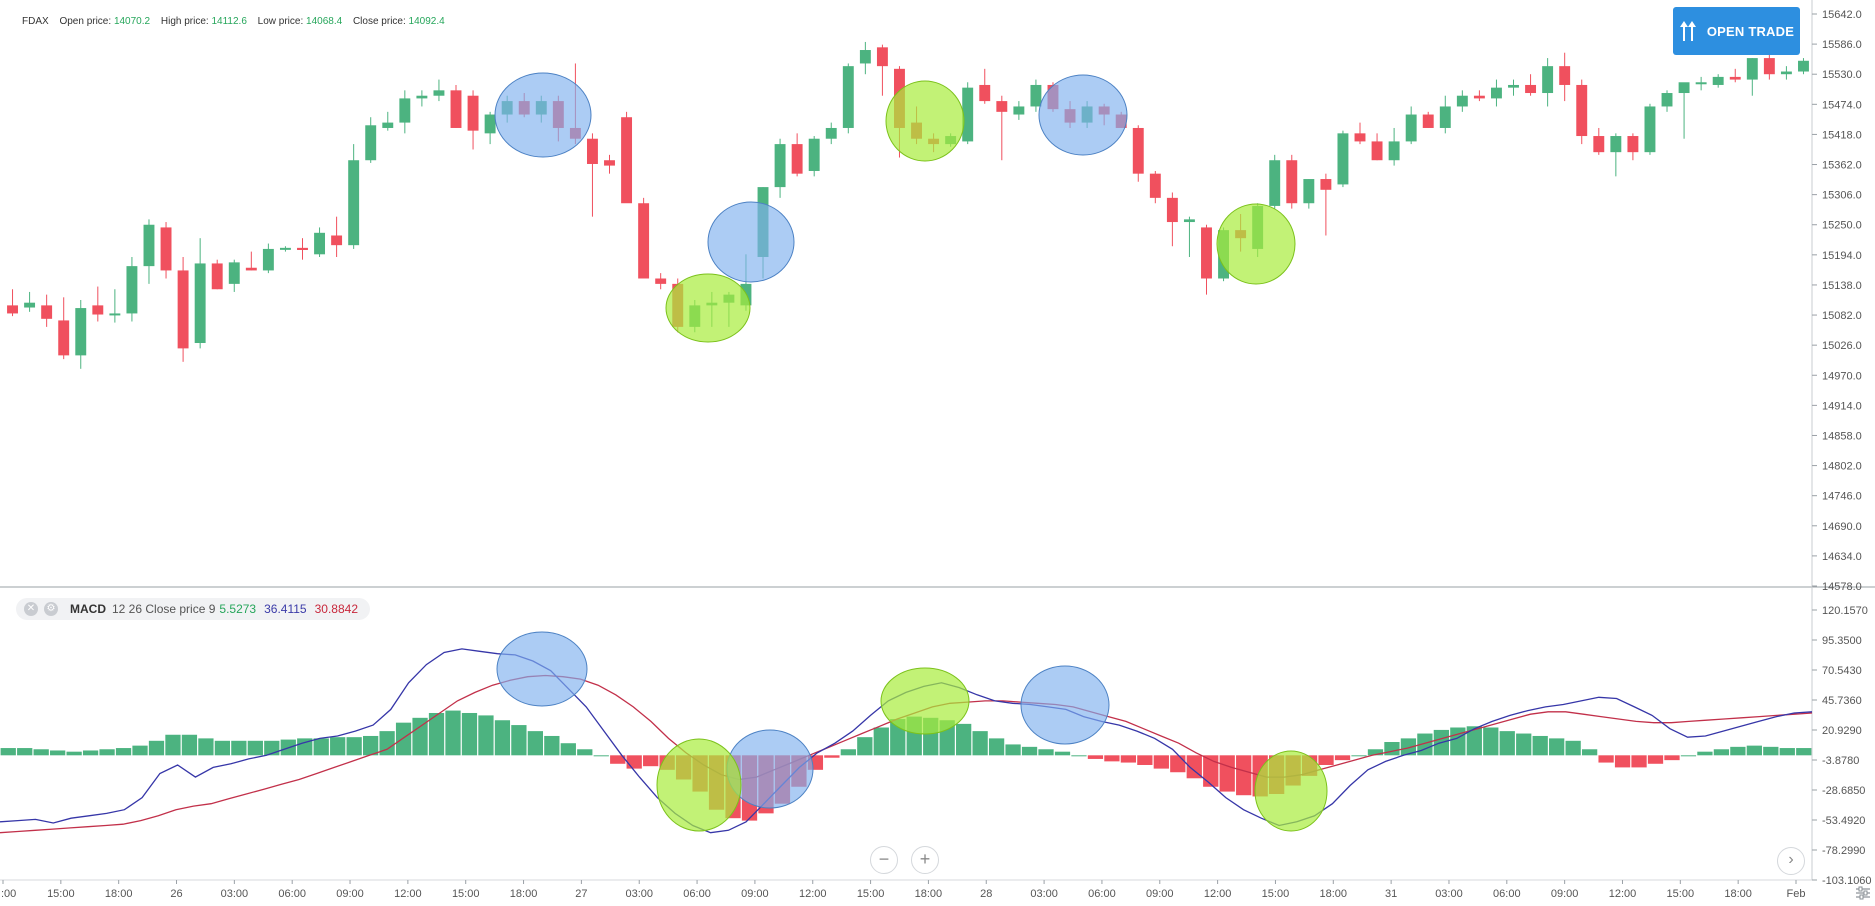 The width and height of the screenshot is (1875, 906). Describe the element at coordinates (1842, 256) in the screenshot. I see `price-tick-label: 15194.0` at that location.